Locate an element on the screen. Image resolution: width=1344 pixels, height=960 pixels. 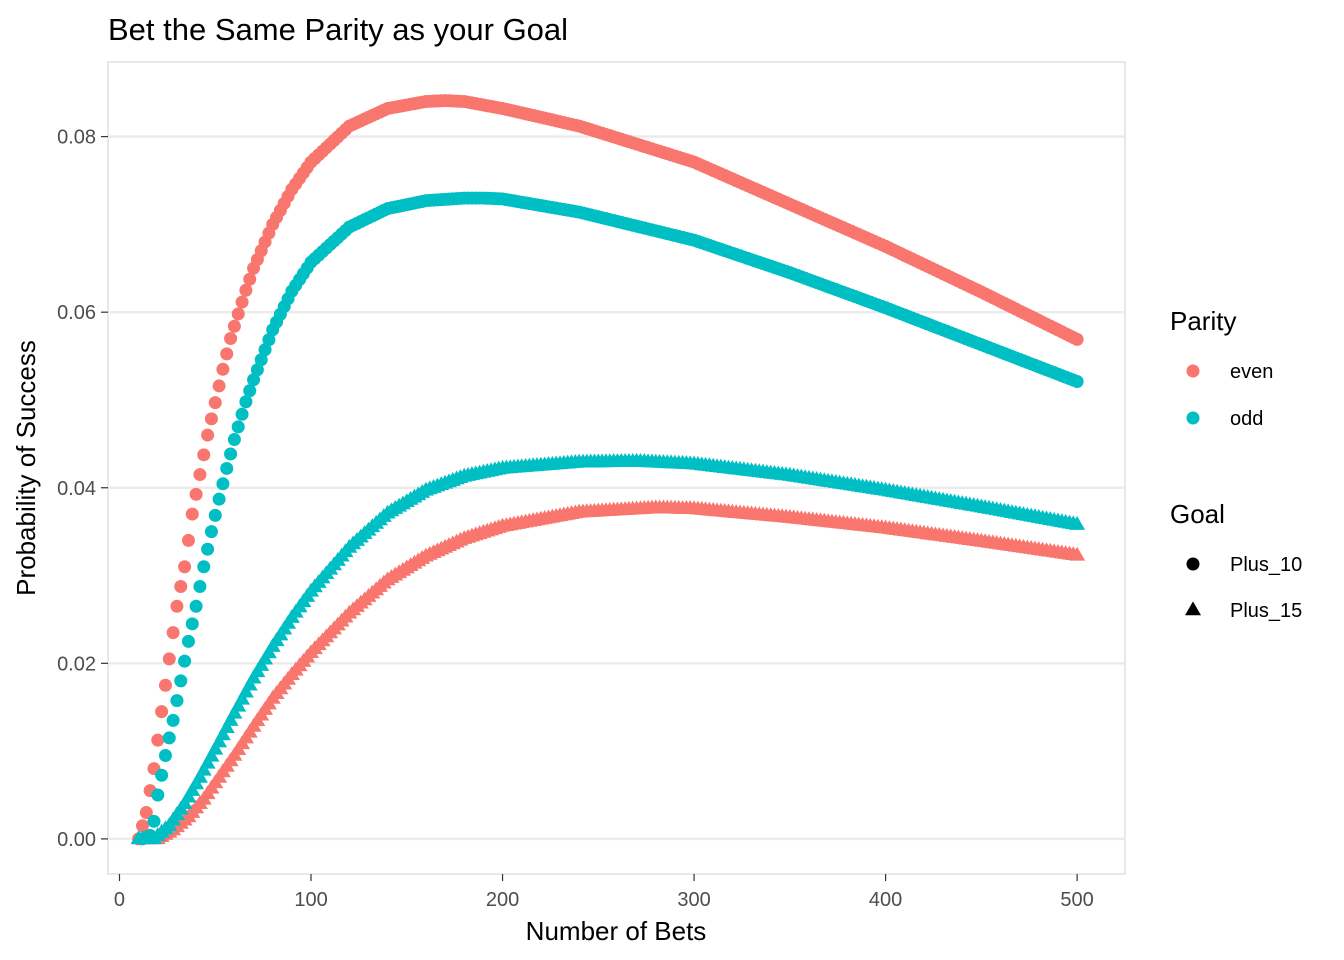
y-tick-label: 0.08 is located at coordinates (76, 138).